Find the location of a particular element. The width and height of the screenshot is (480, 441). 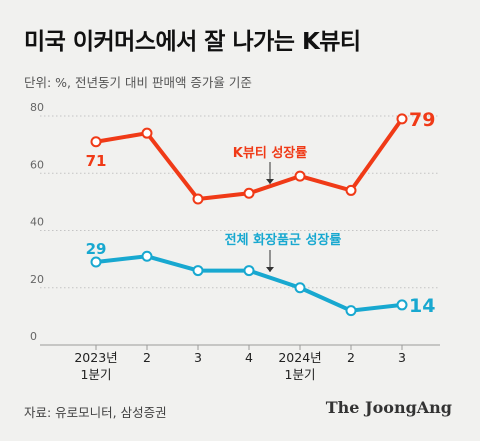

x-tick-label: 4 is located at coordinates (249, 357).